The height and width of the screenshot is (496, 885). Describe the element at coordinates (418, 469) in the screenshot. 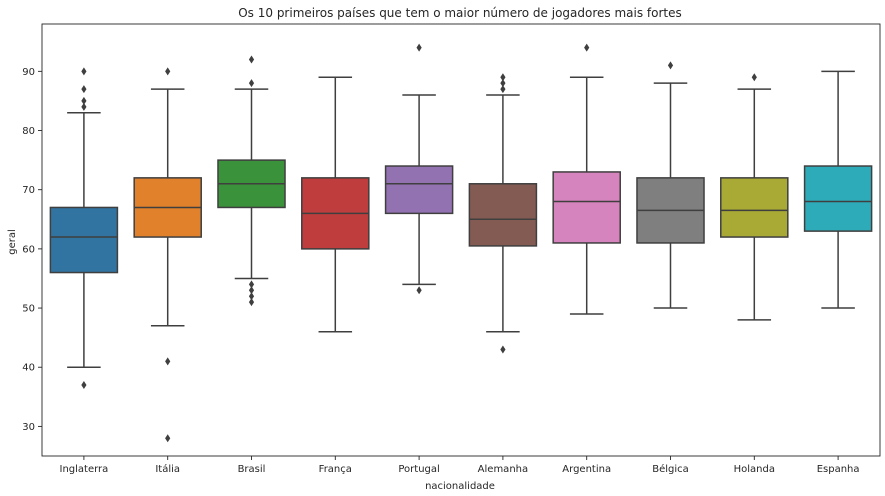

I see `x-tick-label: Portugal` at that location.